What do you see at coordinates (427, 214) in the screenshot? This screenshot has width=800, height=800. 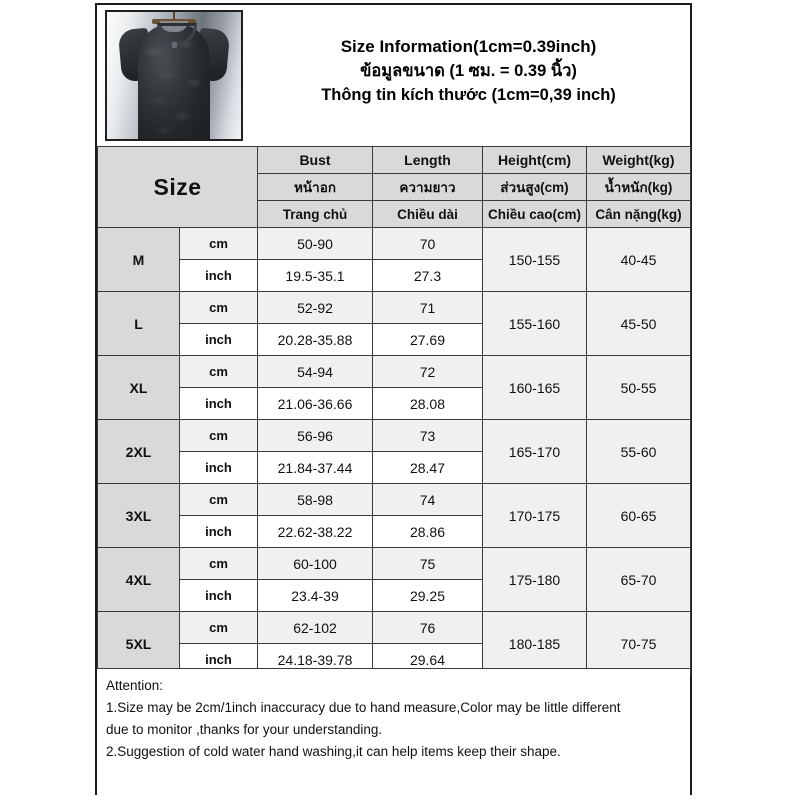 I see `header-length-vi: Chiều dài` at bounding box center [427, 214].